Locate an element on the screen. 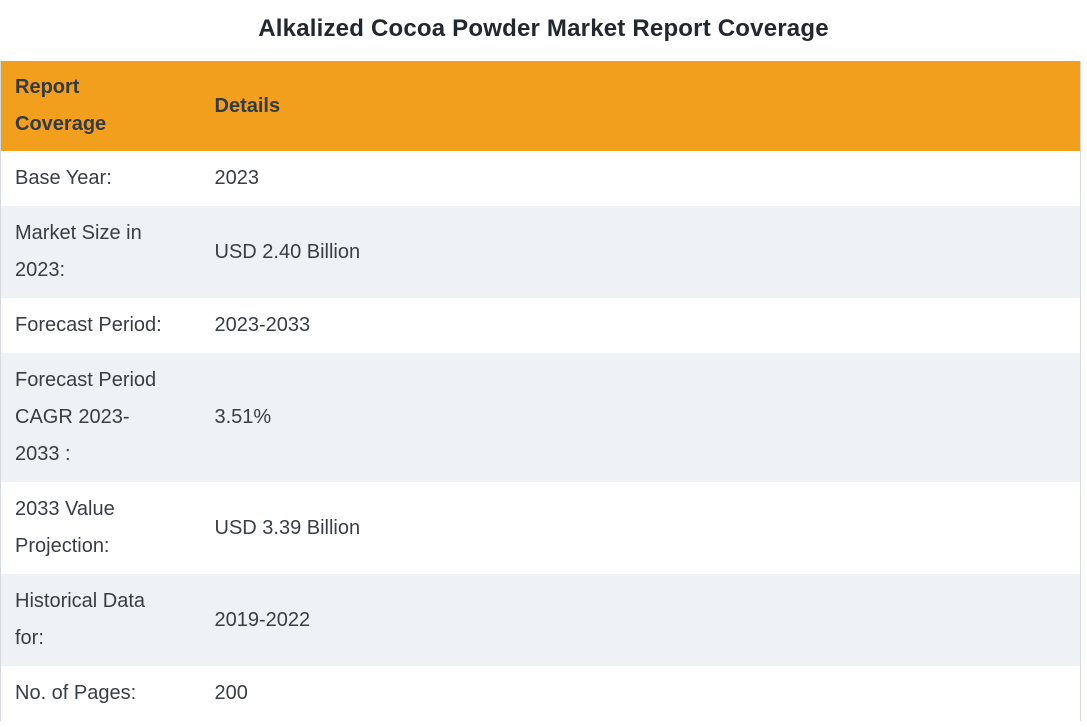 The width and height of the screenshot is (1087, 727). table-row: No. of Pages: 200 is located at coordinates (540, 693).